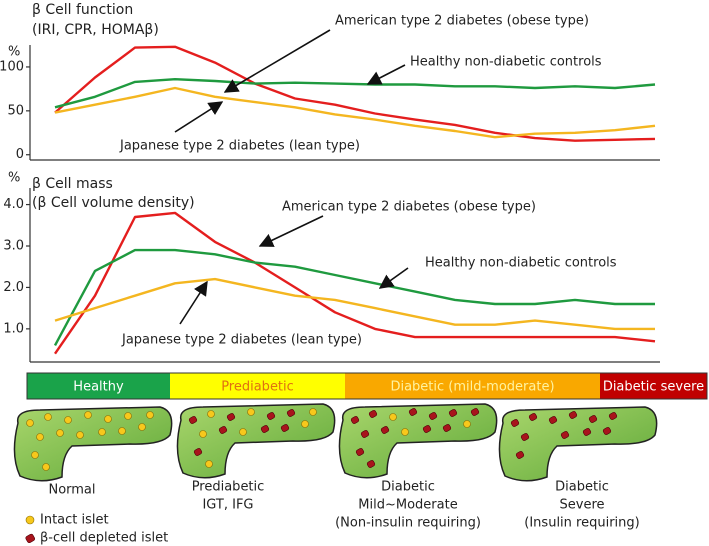 This screenshot has height=546, width=709. What do you see at coordinates (13, 246) in the screenshot?
I see `y-tick-label: 3.0` at bounding box center [13, 246].